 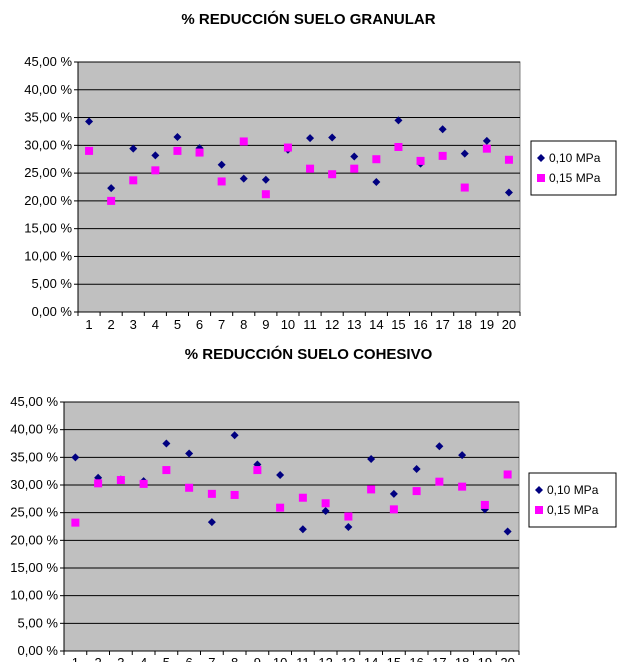 What do you see at coordinates (308, 19) in the screenshot?
I see `chart-title-granular: % REDUCCIÓN SUELO GRANULAR` at bounding box center [308, 19].